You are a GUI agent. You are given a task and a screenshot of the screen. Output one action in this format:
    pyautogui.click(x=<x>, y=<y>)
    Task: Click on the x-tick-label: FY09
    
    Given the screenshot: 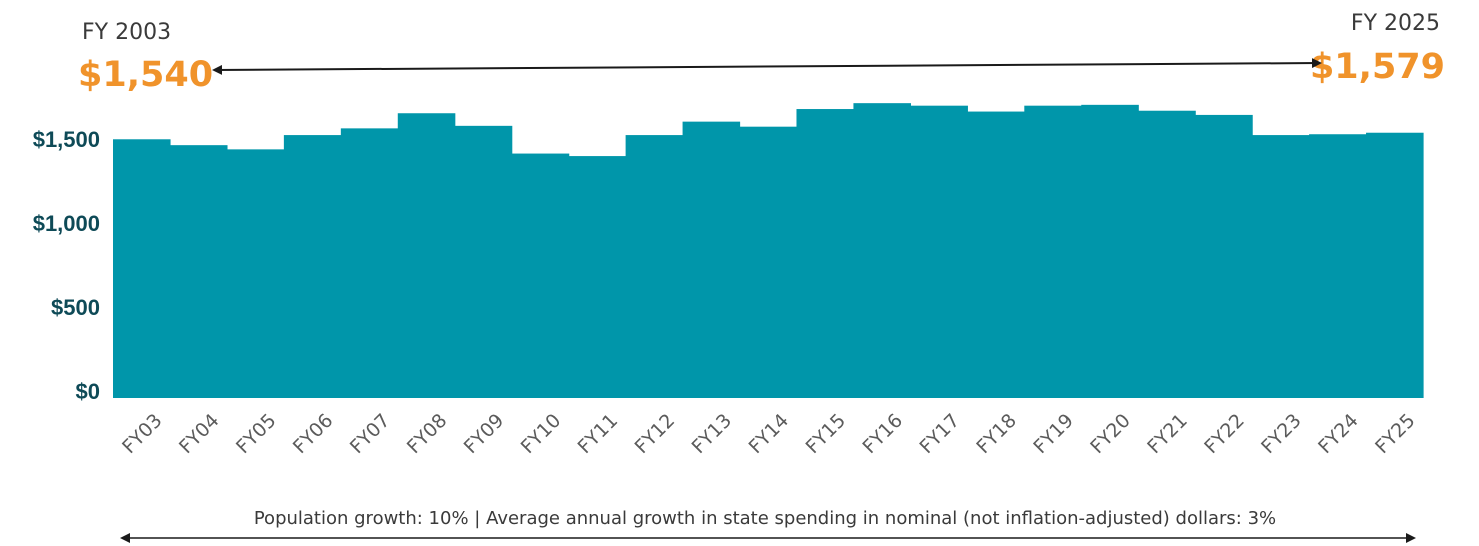 What is the action you would take?
    pyautogui.click(x=484, y=434)
    